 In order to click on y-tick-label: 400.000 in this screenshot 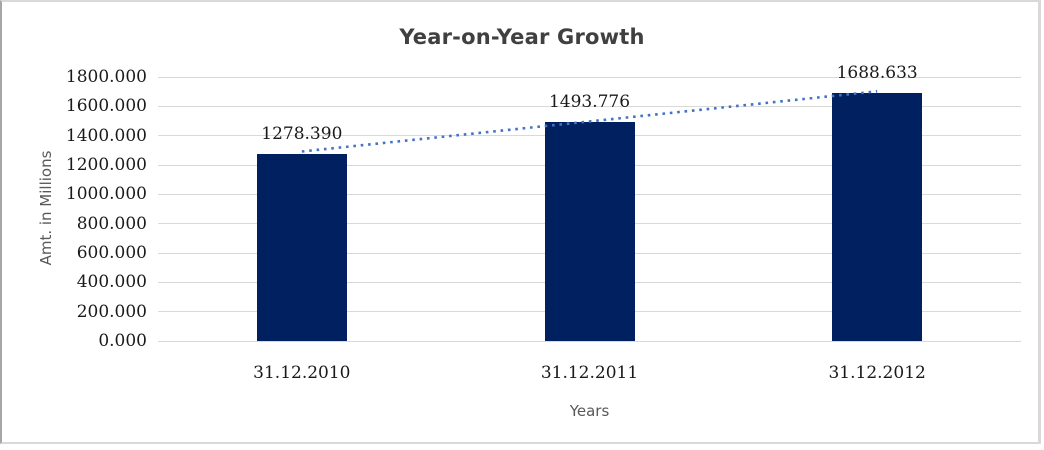, I will do `click(111, 282)`.